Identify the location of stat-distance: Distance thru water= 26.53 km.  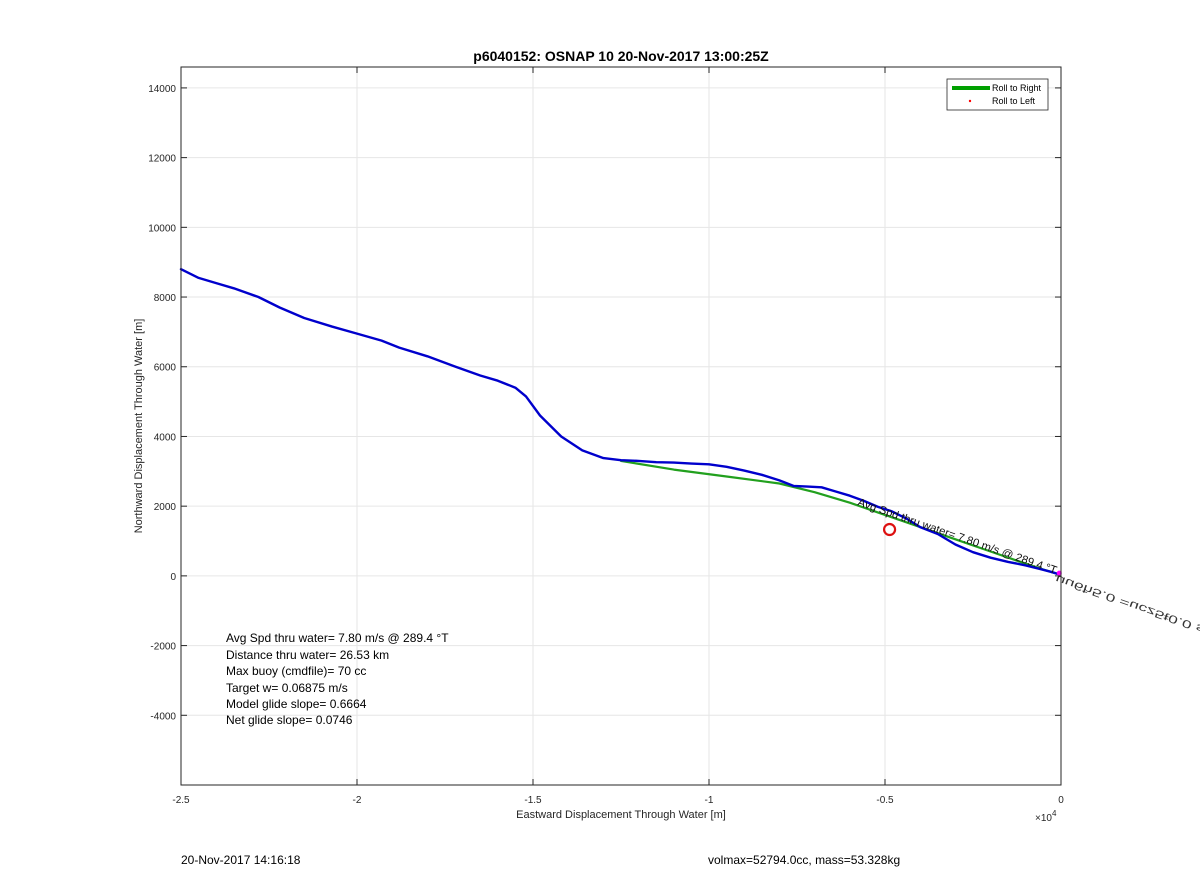
(307, 655).